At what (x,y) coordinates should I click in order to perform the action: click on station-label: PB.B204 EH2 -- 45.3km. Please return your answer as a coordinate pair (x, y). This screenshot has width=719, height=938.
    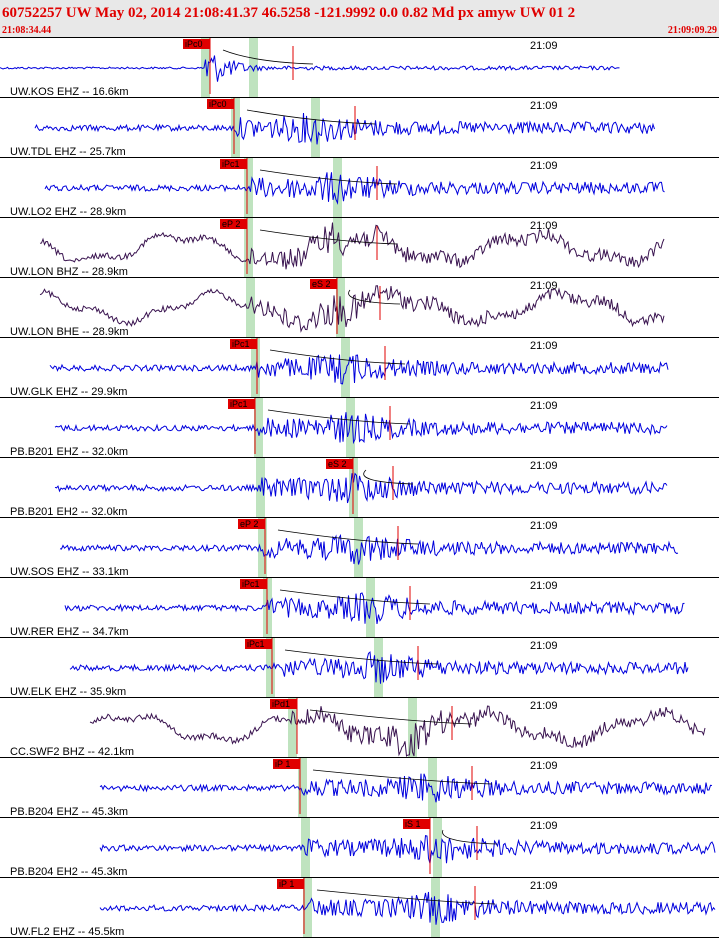
    Looking at the image, I should click on (68, 872).